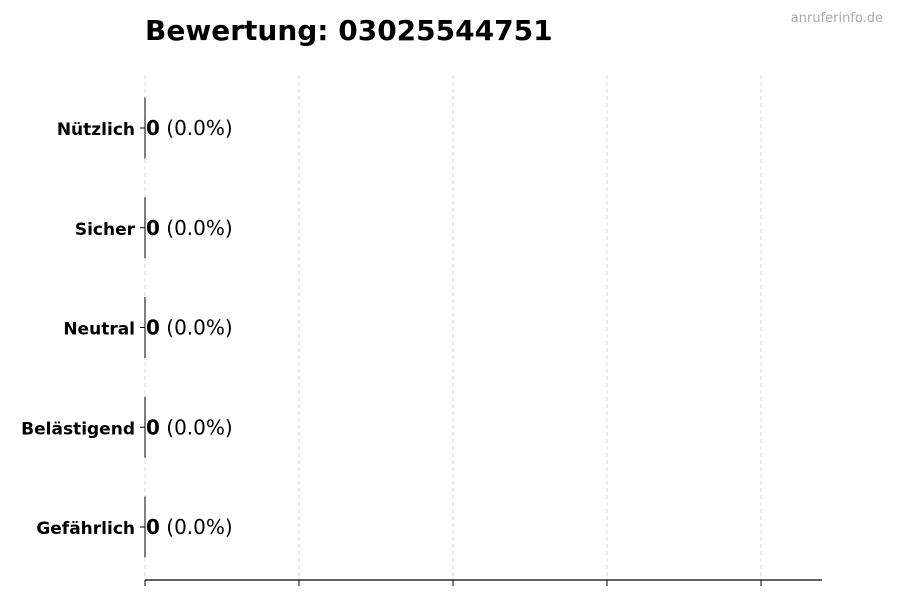 This screenshot has width=900, height=600. What do you see at coordinates (837, 18) in the screenshot?
I see `watermark: anruferinfo.de` at bounding box center [837, 18].